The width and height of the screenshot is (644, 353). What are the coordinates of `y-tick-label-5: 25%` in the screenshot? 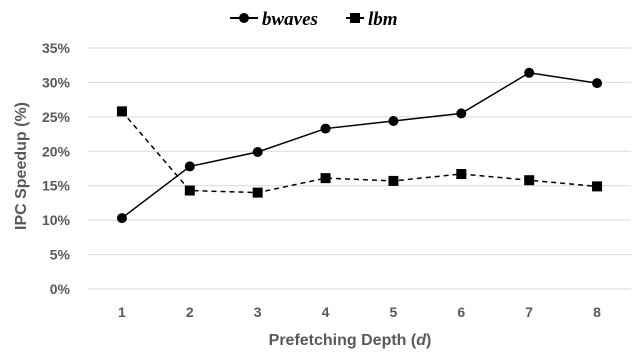 It's located at (56, 117).